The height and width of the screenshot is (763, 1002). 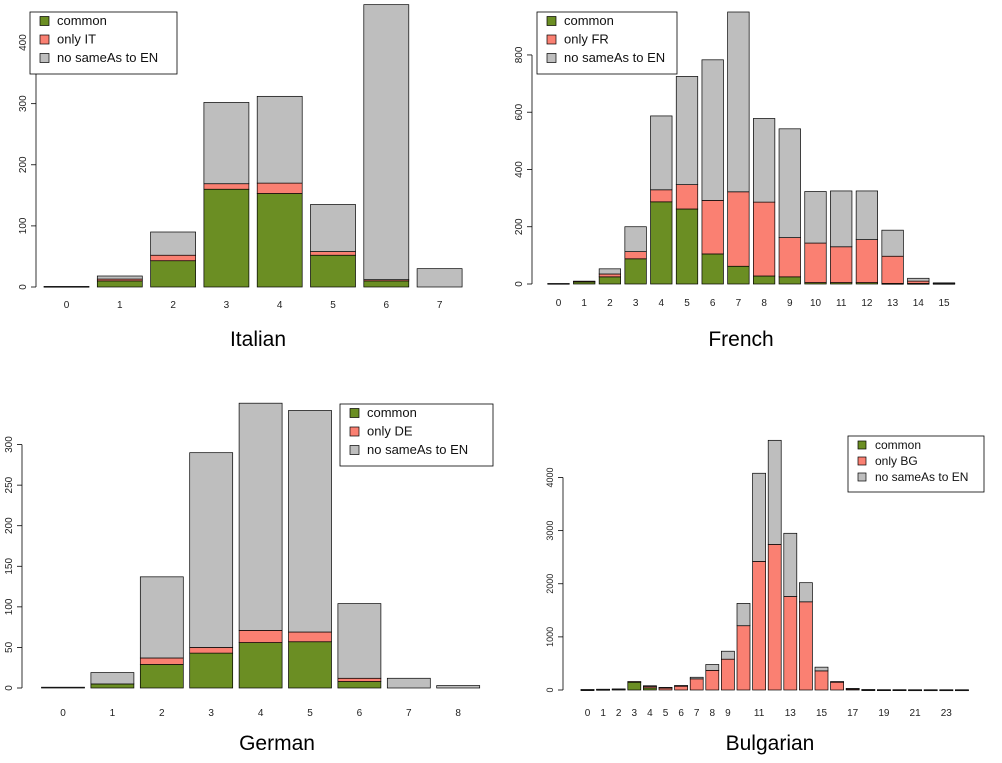 What do you see at coordinates (919, 303) in the screenshot?
I see `x-tick-label: 14` at bounding box center [919, 303].